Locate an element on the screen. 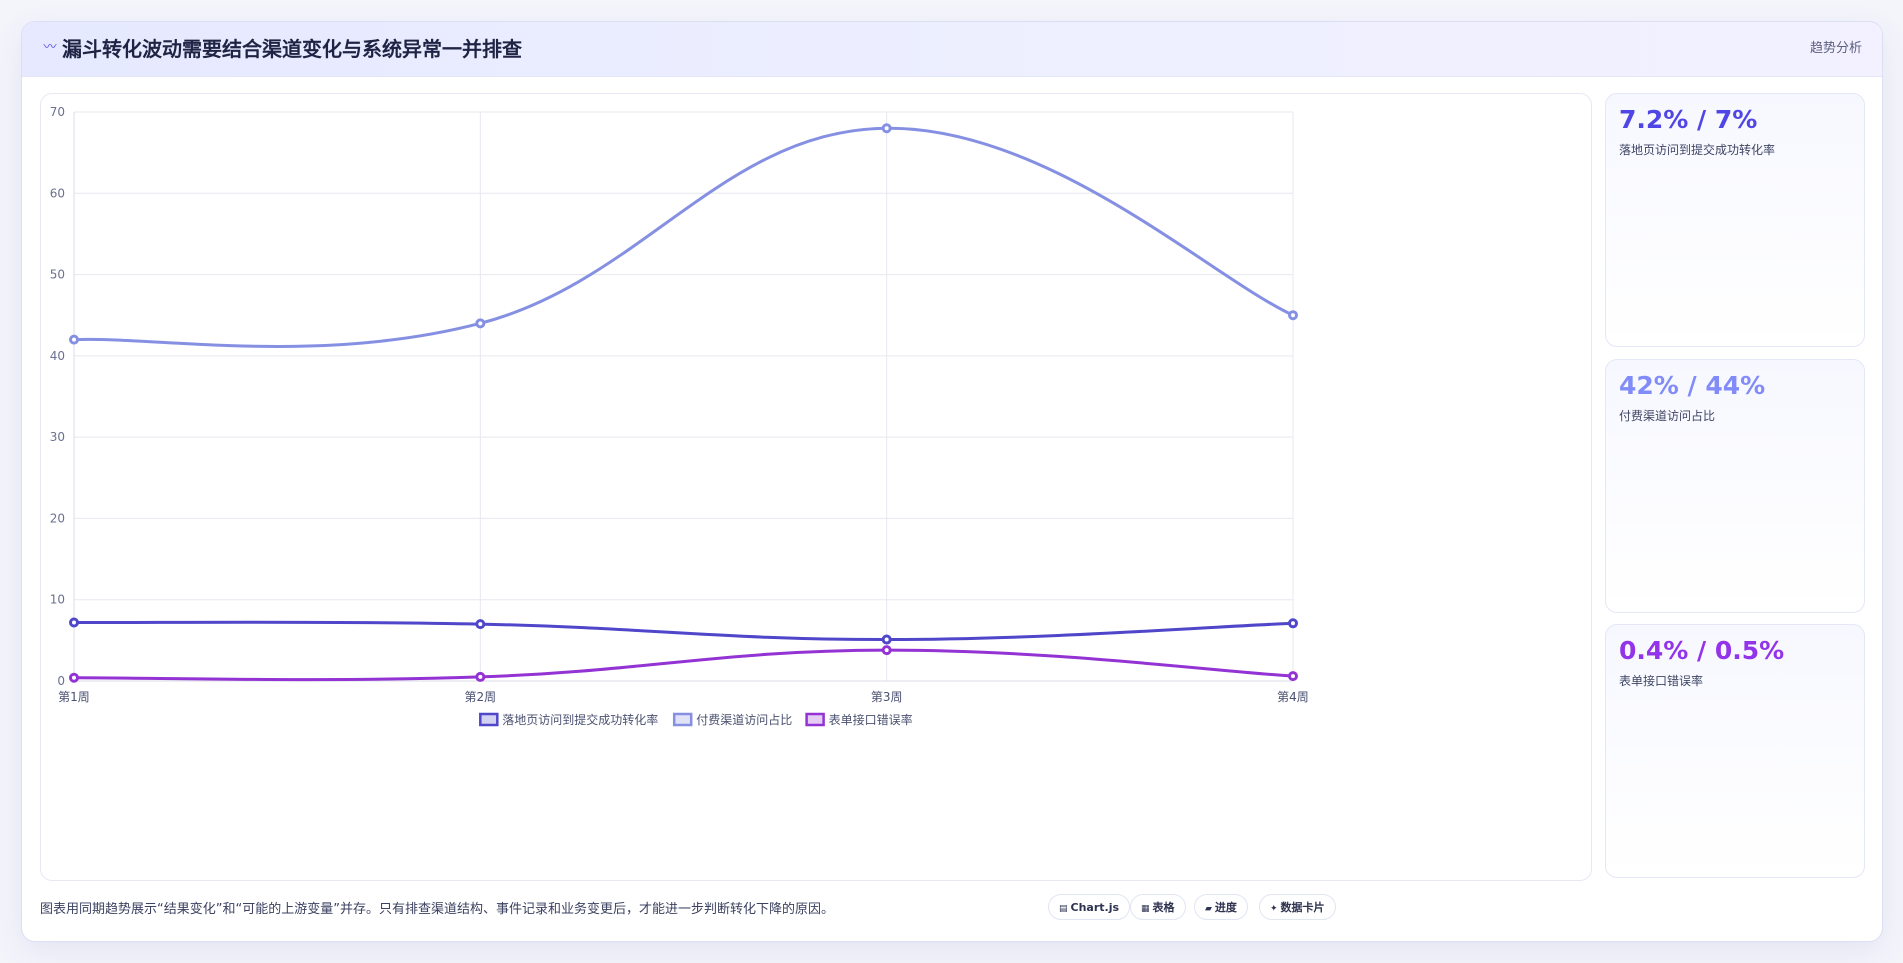 The width and height of the screenshot is (1903, 963). sparkle-icon: ✦ is located at coordinates (1274, 909).